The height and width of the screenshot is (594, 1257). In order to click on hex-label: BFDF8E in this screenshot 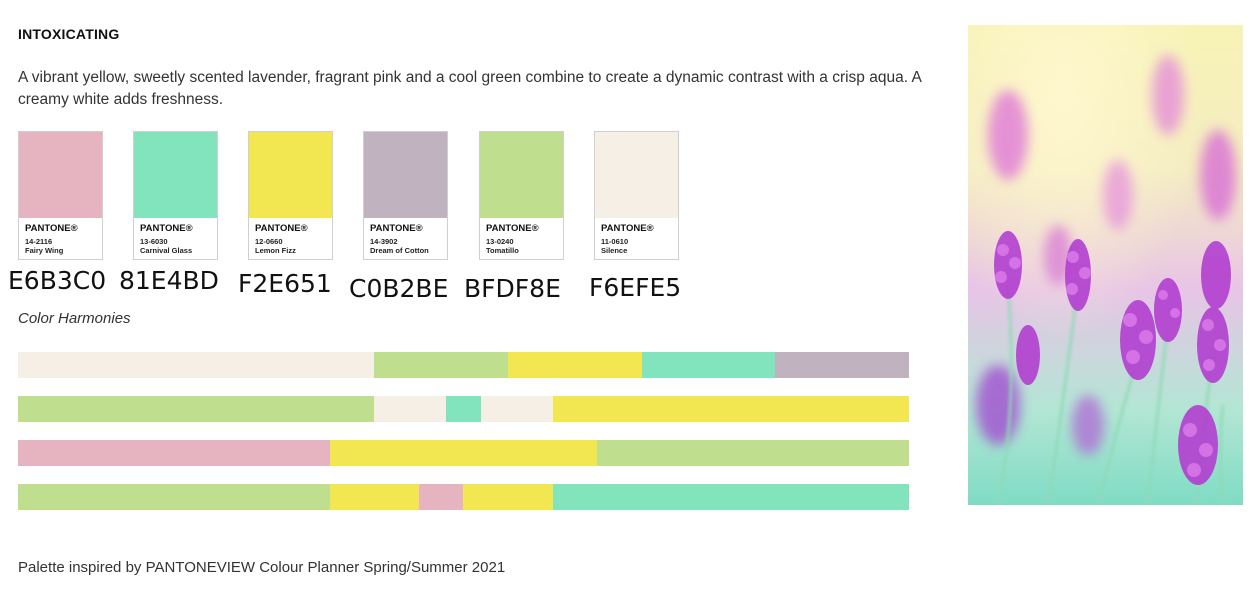, I will do `click(512, 288)`.